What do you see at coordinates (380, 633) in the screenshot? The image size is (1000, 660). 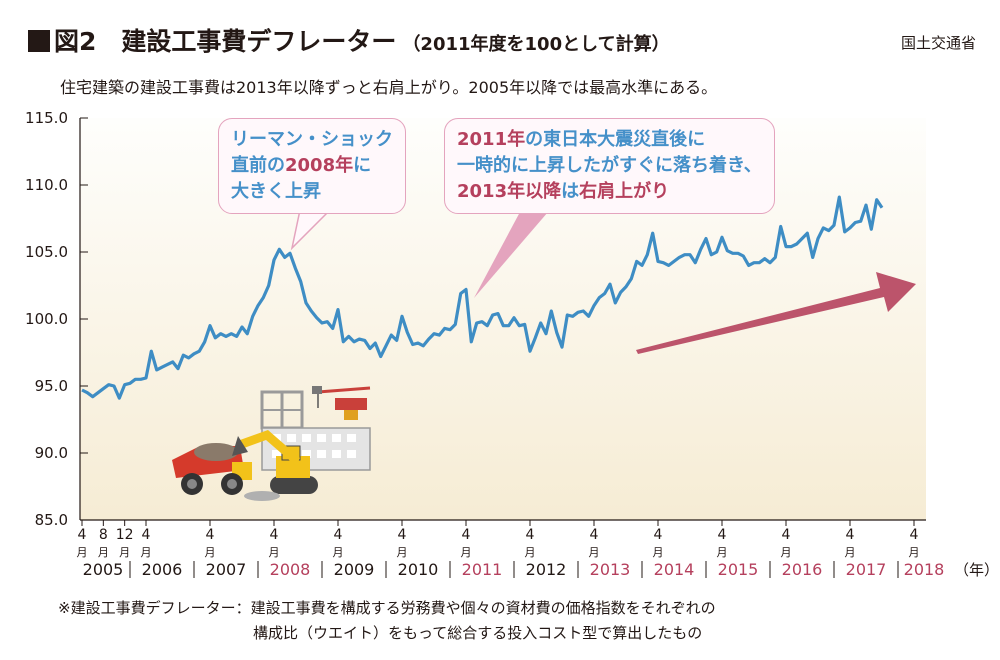 I see `footnote-line2: 構成比（ウエイト）をもって総合する投入コスト型で算出したもの` at bounding box center [380, 633].